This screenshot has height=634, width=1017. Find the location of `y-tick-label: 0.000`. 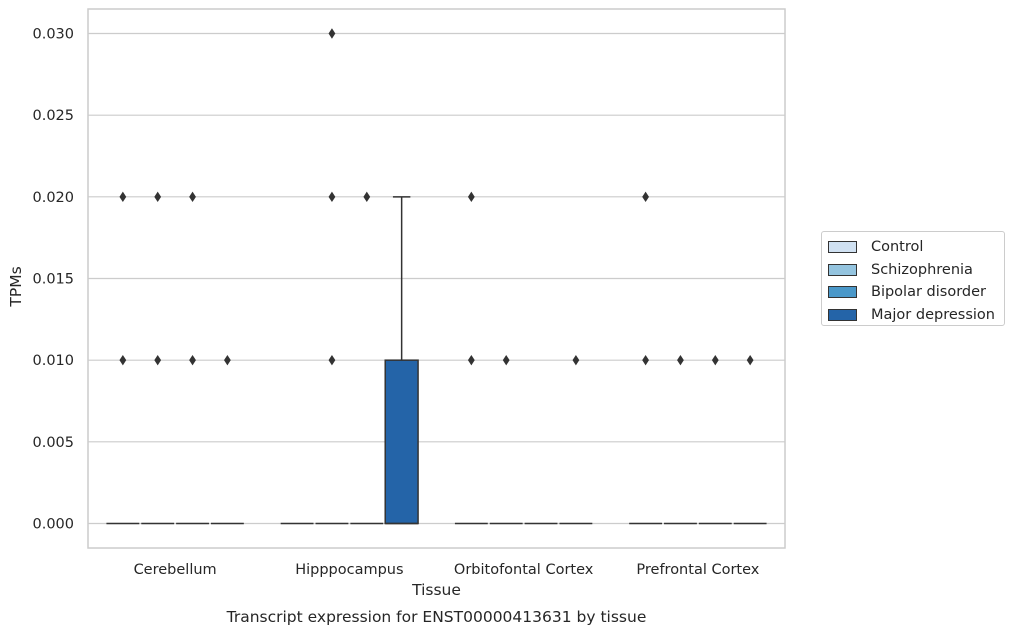

y-tick-label: 0.000 is located at coordinates (53, 525).